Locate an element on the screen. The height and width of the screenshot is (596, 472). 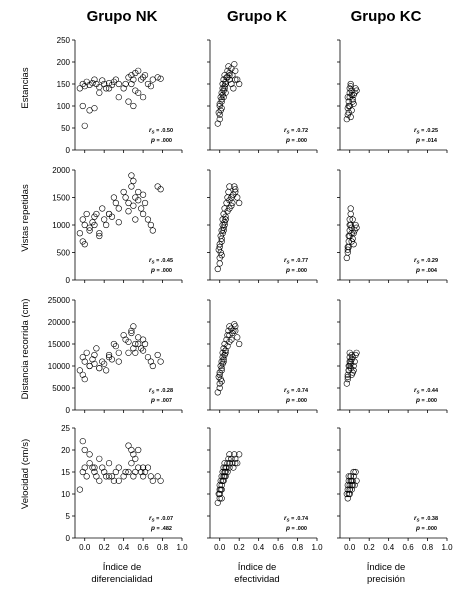
ytick-label: 5 is located at coordinates (68, 516).